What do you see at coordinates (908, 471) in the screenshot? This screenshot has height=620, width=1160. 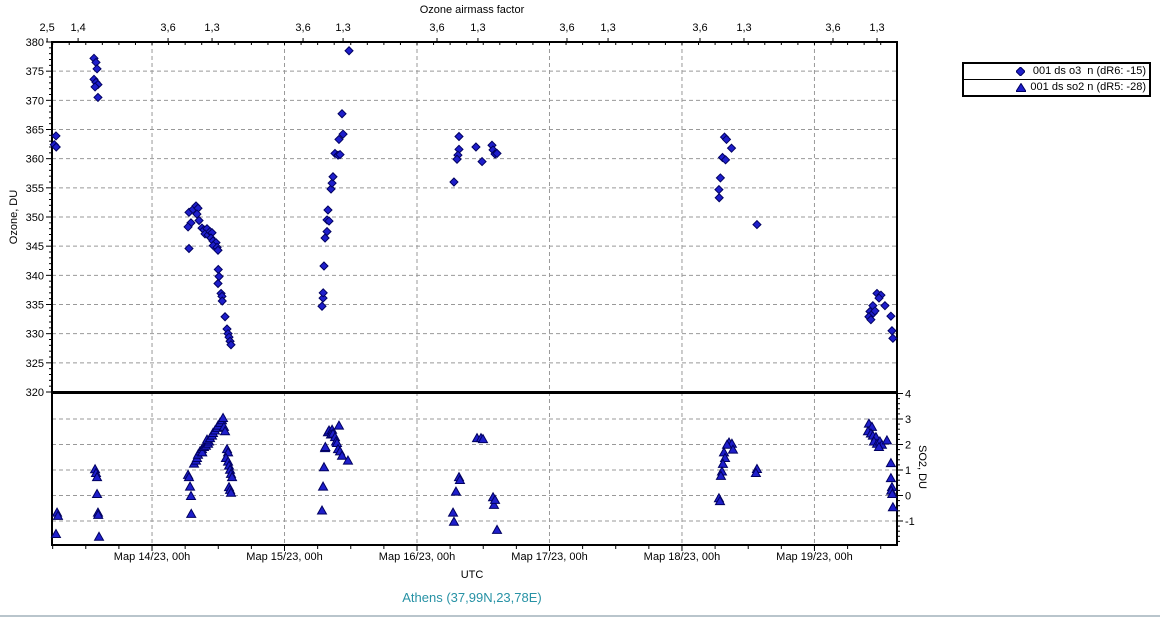 I see `svg-text: 1` at bounding box center [908, 471].